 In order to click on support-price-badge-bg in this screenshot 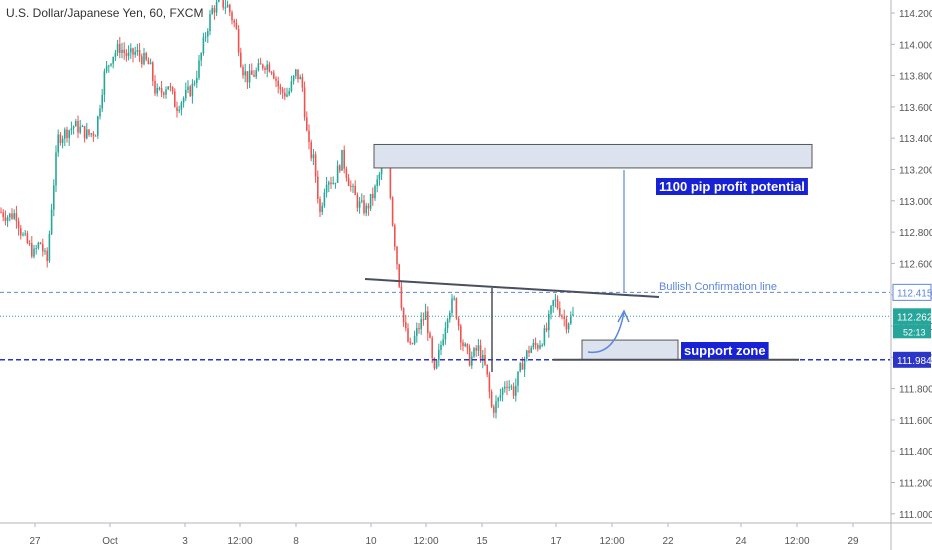, I will do `click(912, 359)`.